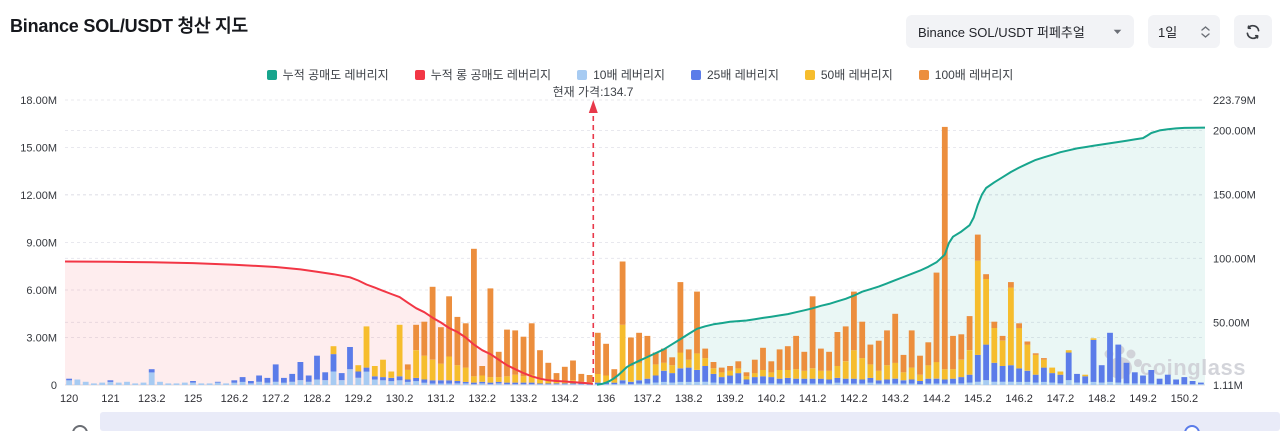 The image size is (1280, 431). I want to click on legend-item-5: 100배 레버리지, so click(965, 74).